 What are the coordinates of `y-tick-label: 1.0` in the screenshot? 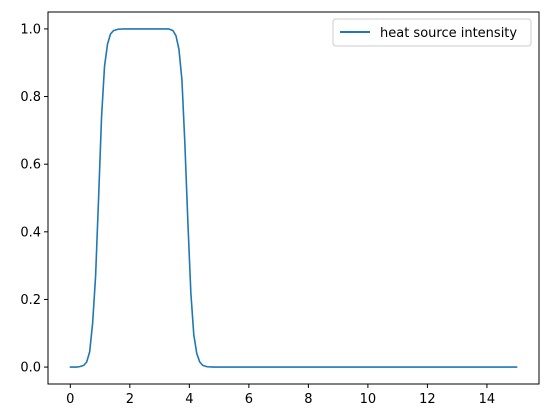 It's located at (30, 29).